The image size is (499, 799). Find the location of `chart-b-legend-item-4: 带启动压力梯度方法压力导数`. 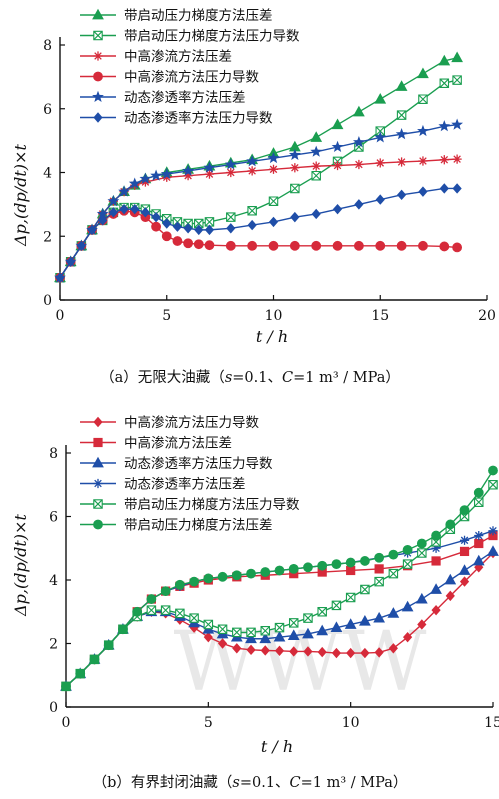

chart-b-legend-item-4: 带启动压力梯度方法压力导数 is located at coordinates (190, 505).